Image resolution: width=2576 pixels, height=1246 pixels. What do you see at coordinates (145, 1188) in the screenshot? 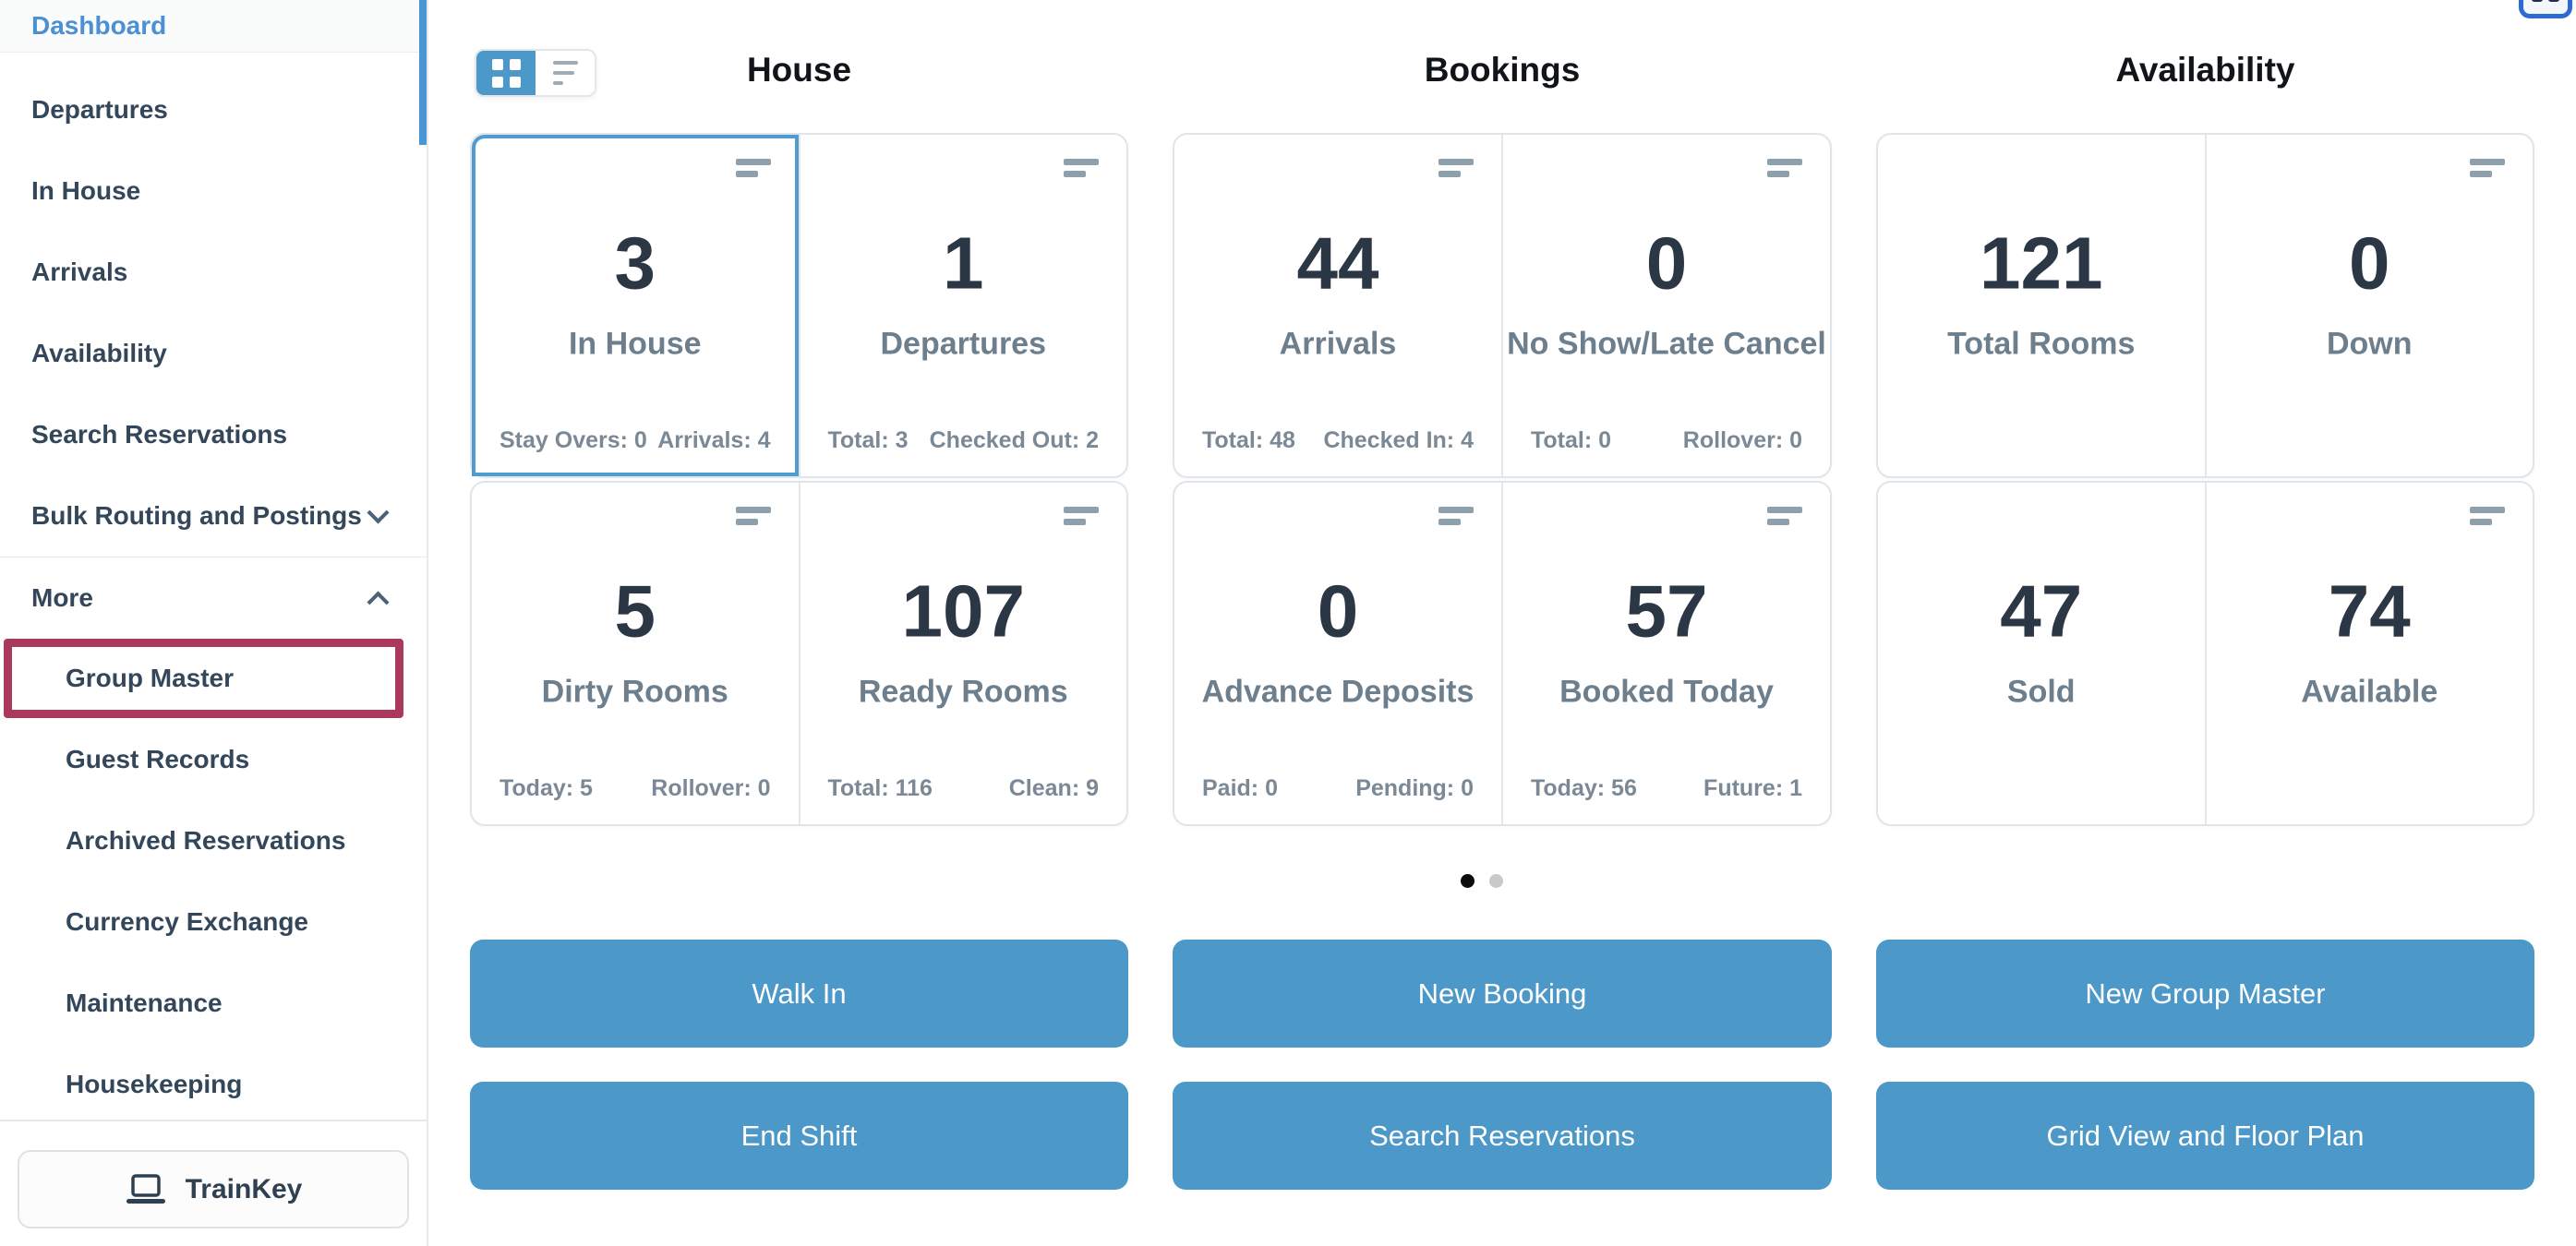
I see `laptop-icon` at bounding box center [145, 1188].